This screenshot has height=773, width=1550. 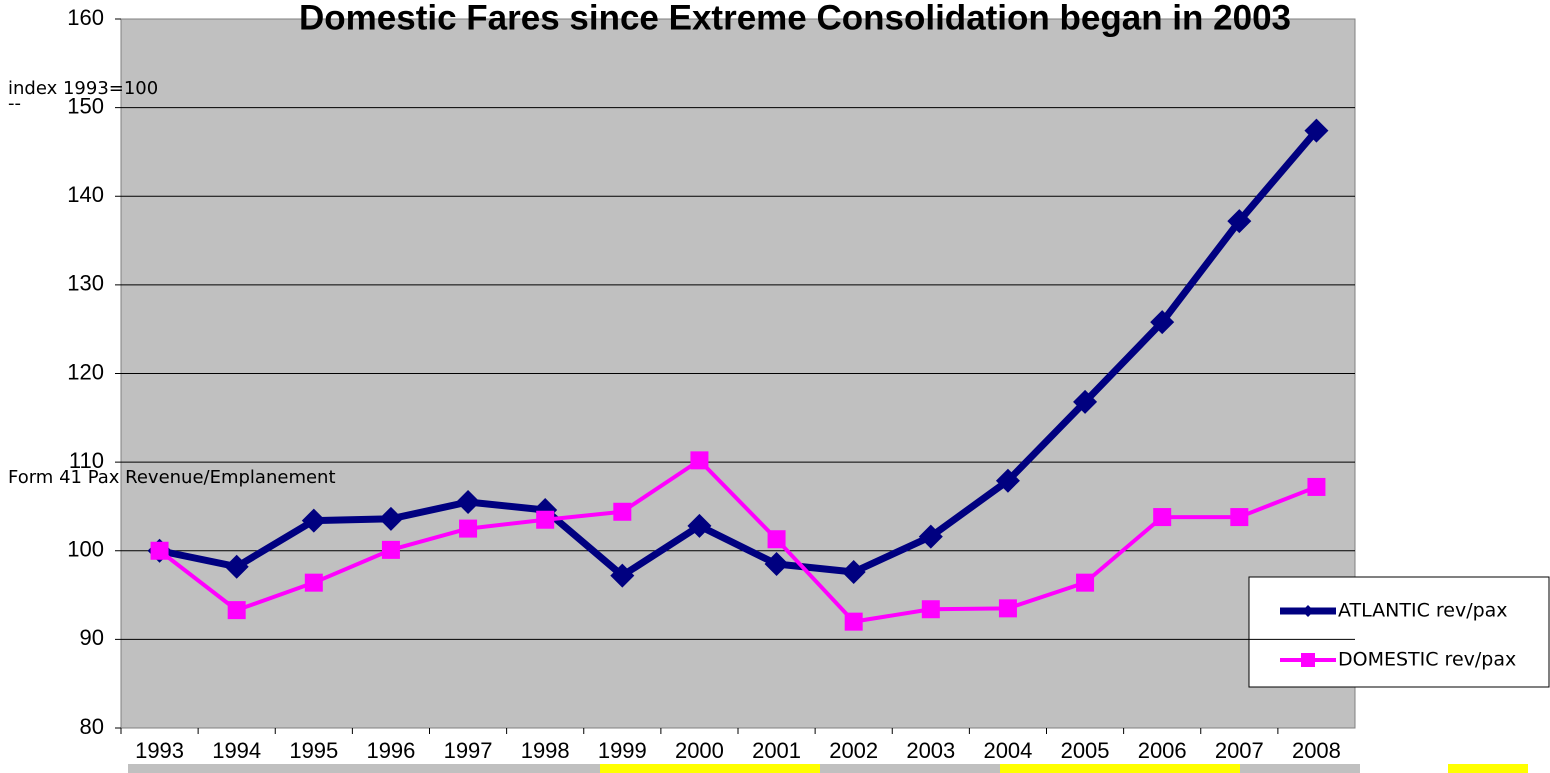 I want to click on legend, so click(x=1399, y=632).